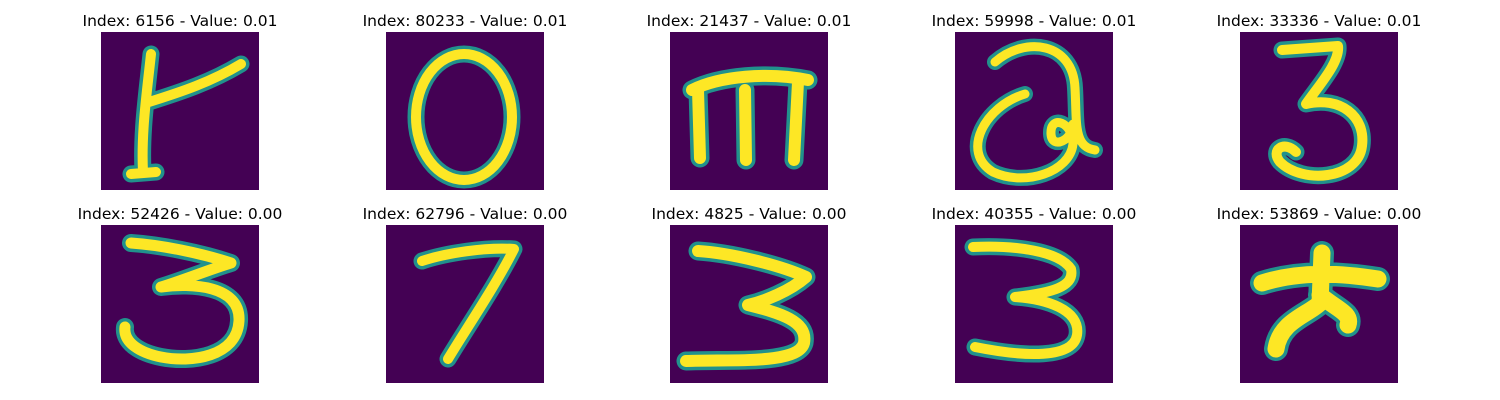 The width and height of the screenshot is (1500, 400). I want to click on panel: Index: 40355 - Value: 0.00, so click(1034, 293).